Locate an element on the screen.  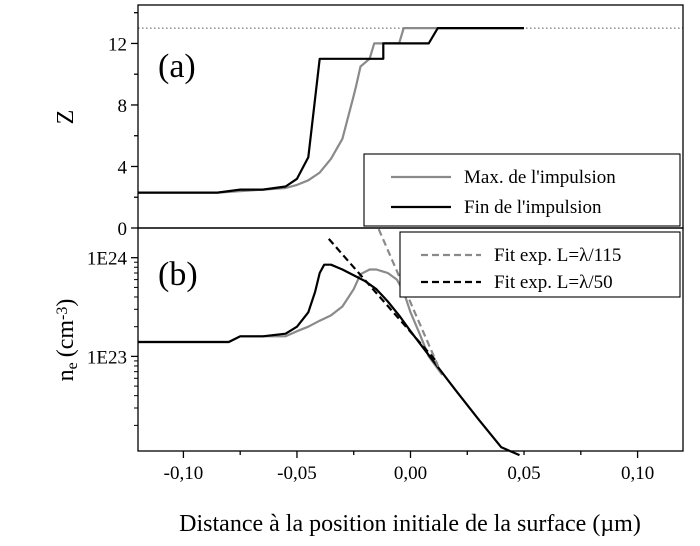
y-axis-title-unit: (cm is located at coordinates (66, 339).